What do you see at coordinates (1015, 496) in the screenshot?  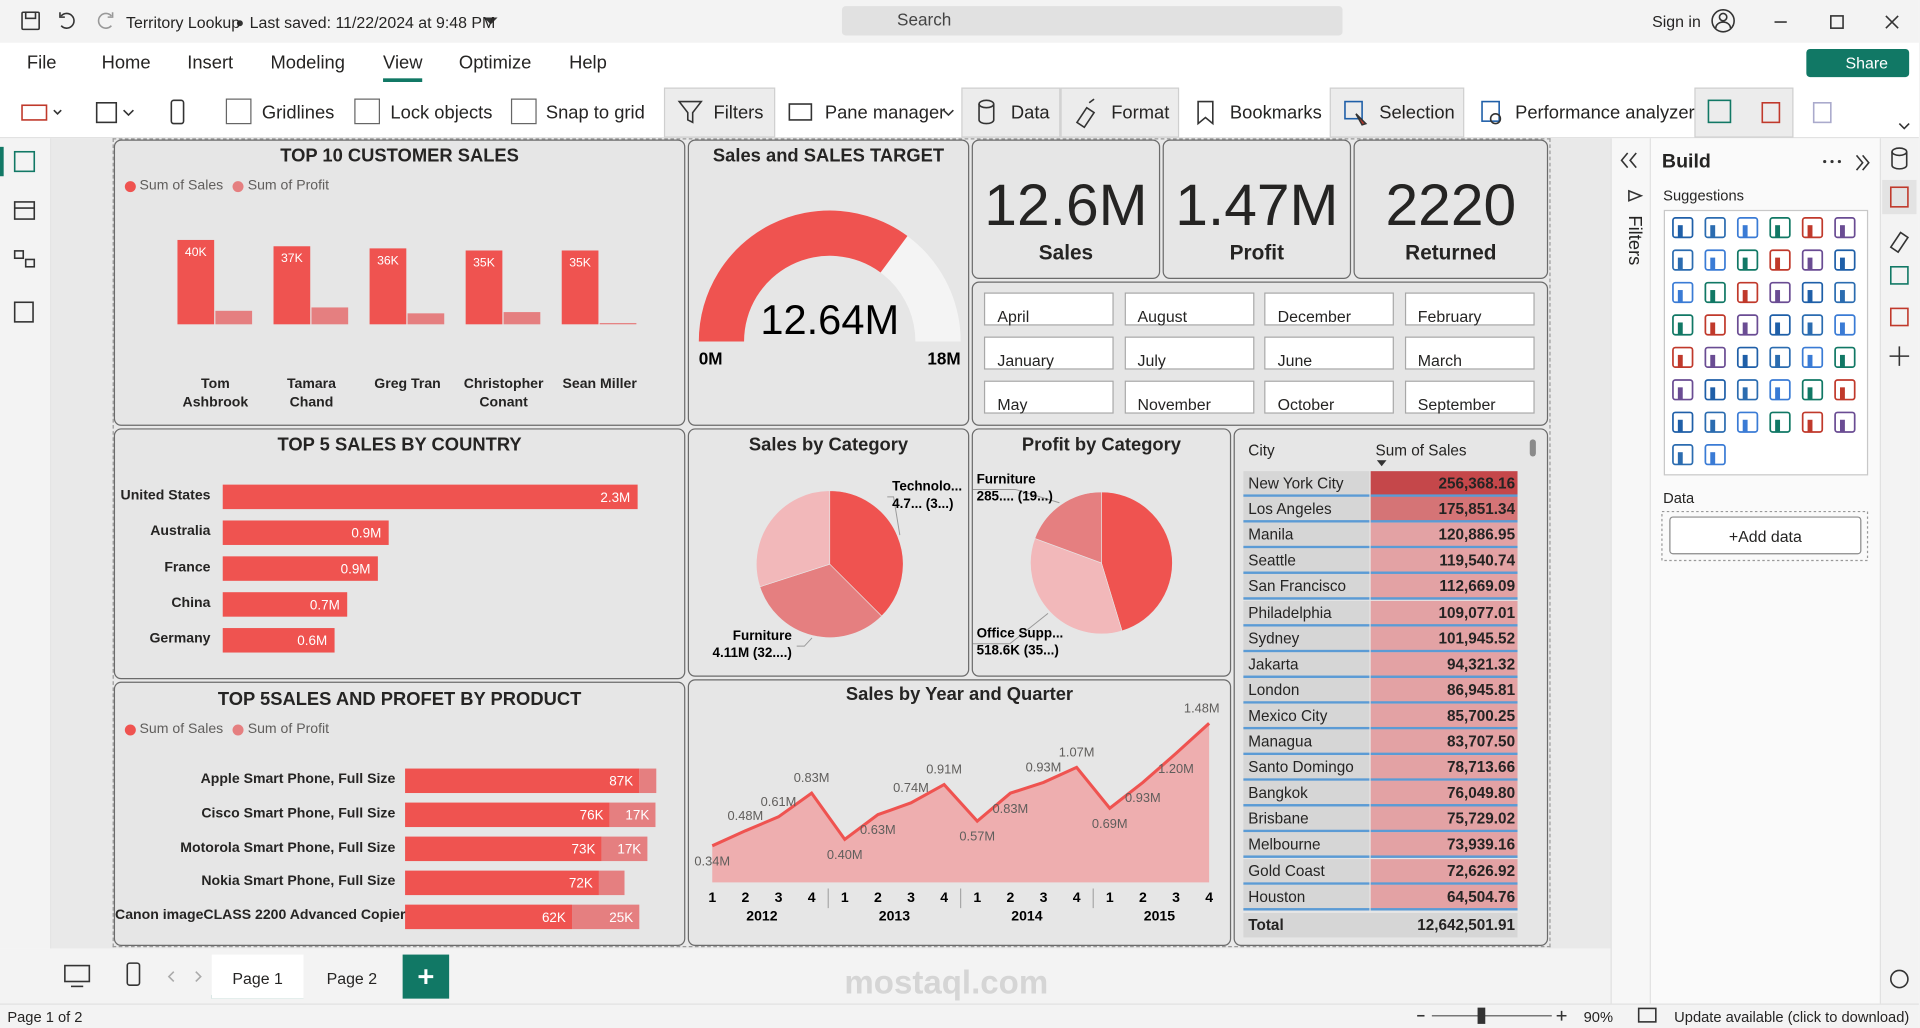 I see `slice-detail: 285.... (19...)` at bounding box center [1015, 496].